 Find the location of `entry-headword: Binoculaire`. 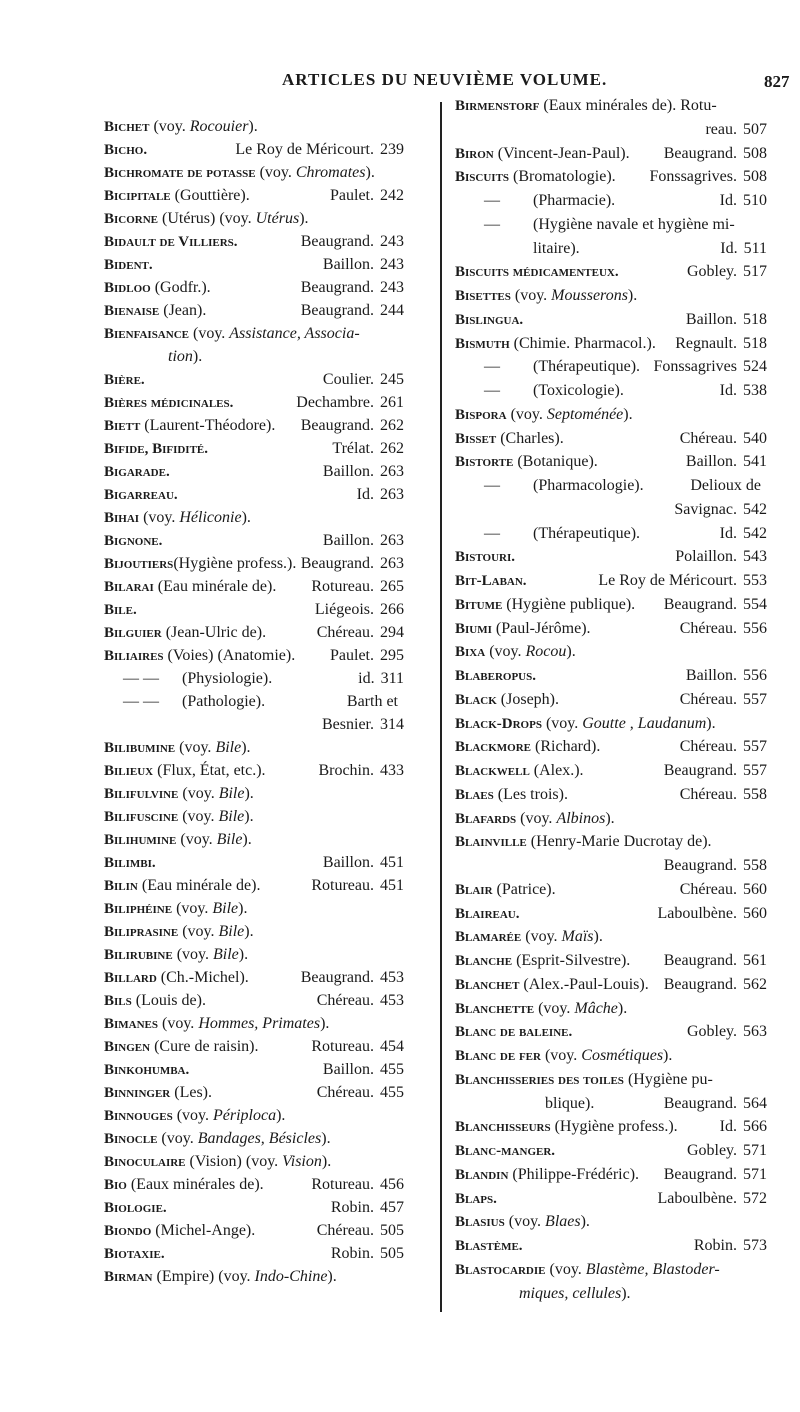

entry-headword: Binoculaire is located at coordinates (145, 1162).